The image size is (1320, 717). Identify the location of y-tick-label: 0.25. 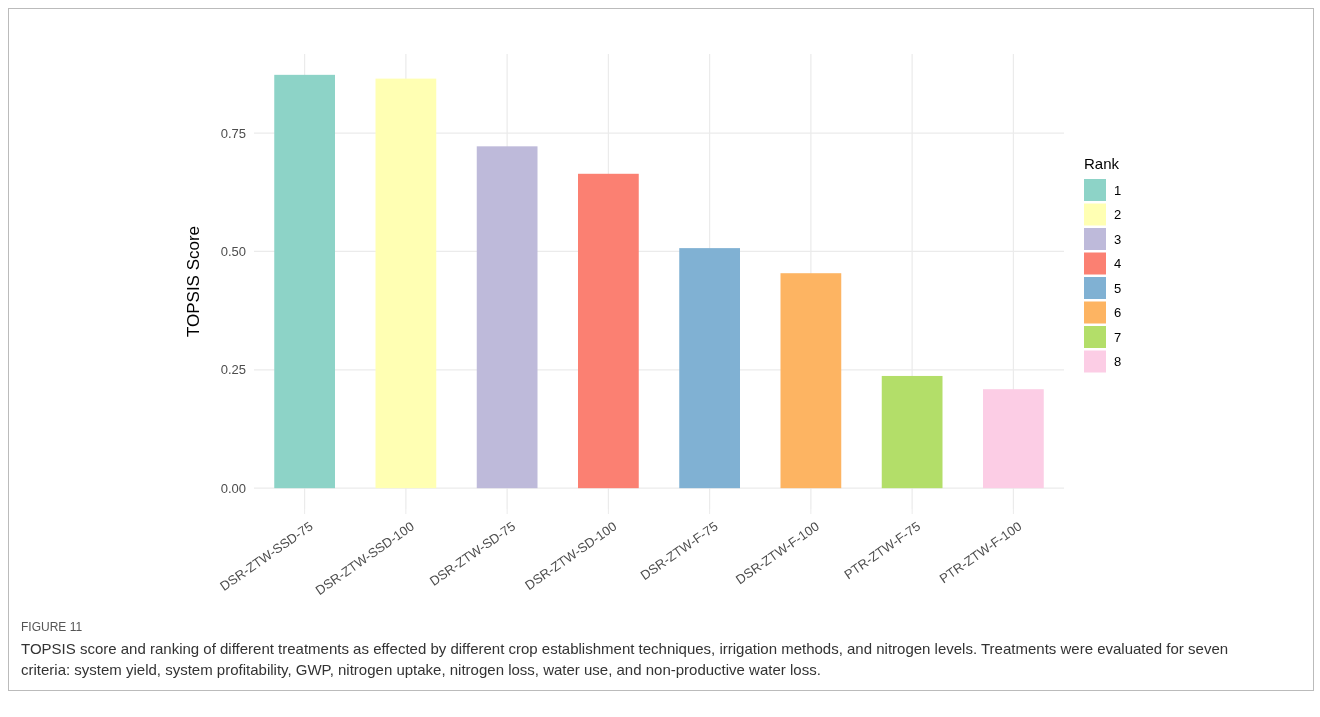
(233, 370).